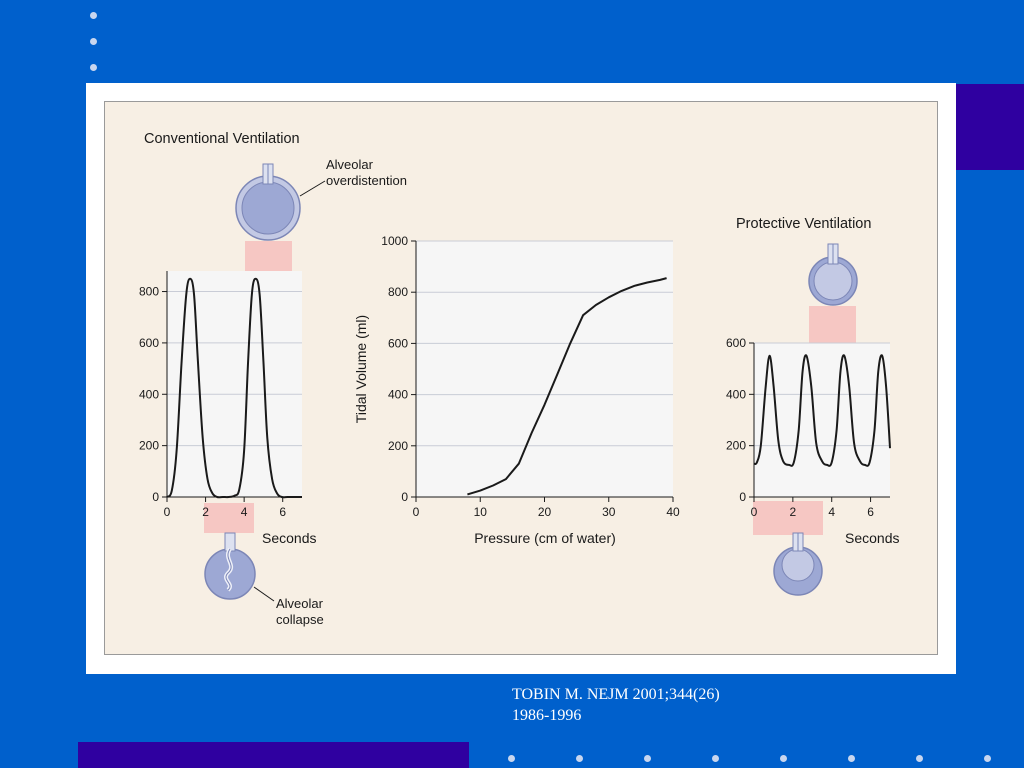  Describe the element at coordinates (736, 394) in the screenshot. I see `protective-y-tick-label: 400` at that location.